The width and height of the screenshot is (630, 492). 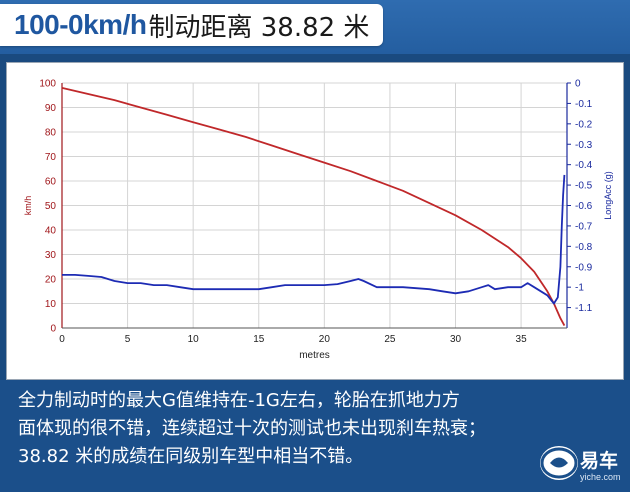 I want to click on y-right-tick-label: -0.6, so click(x=584, y=206).